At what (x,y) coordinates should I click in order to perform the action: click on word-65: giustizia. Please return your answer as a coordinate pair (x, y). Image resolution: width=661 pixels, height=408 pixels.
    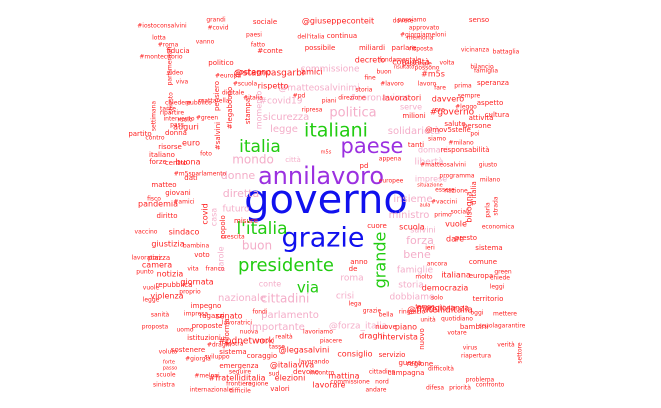
    Looking at the image, I should click on (167, 244).